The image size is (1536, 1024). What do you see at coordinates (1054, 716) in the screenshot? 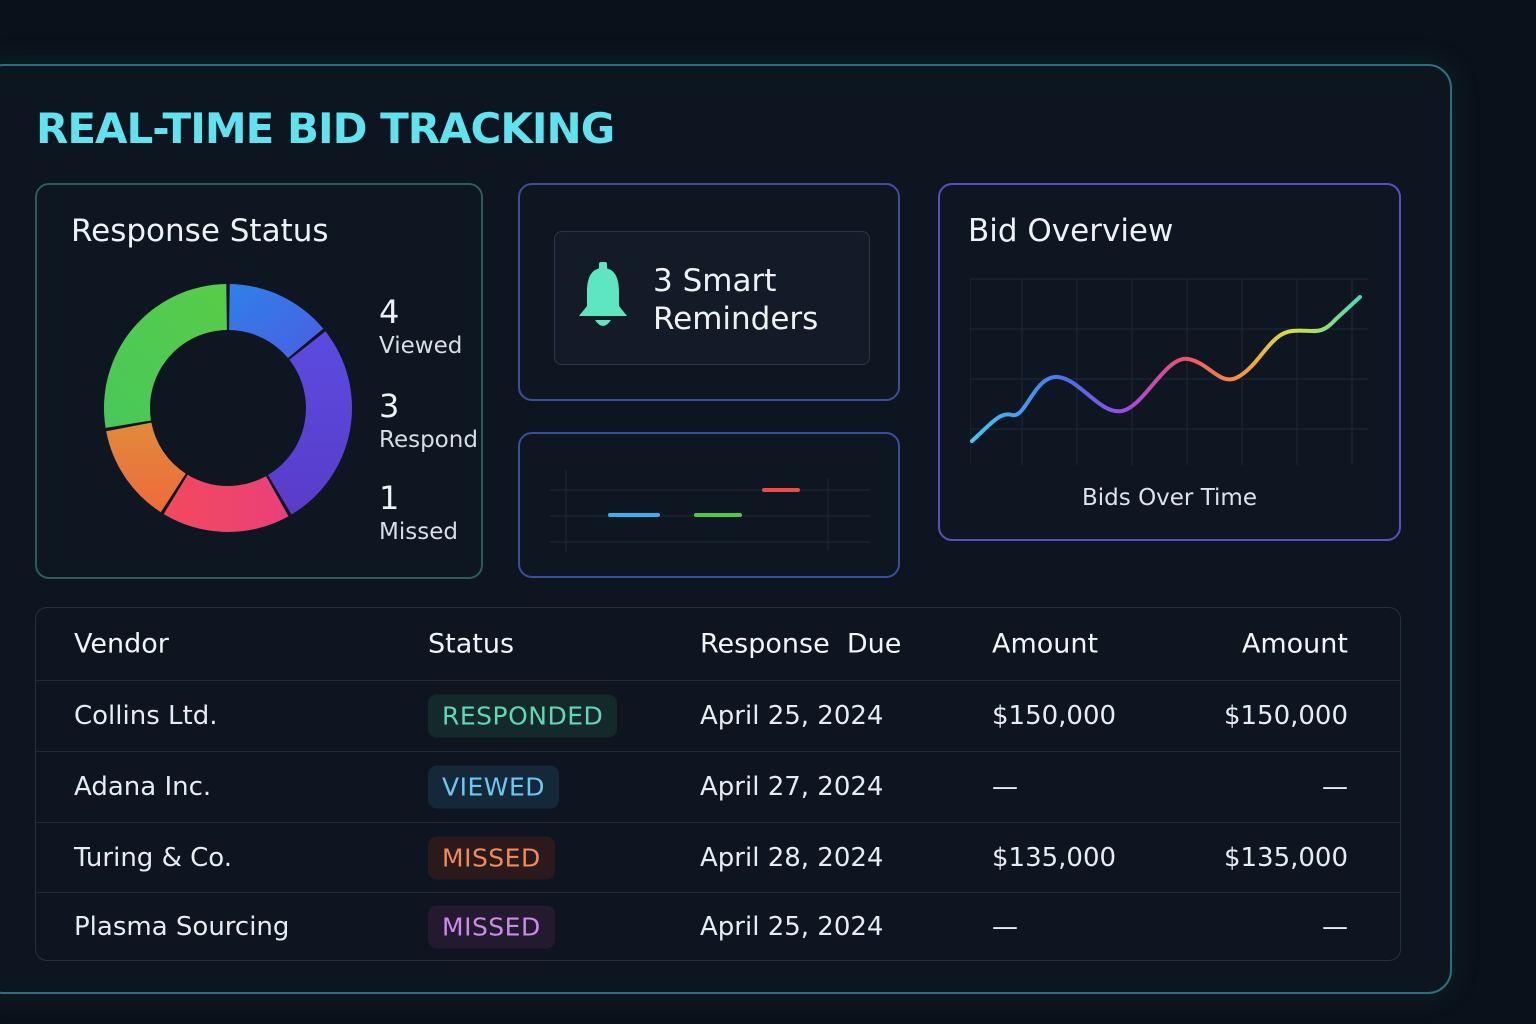
I see `amount-value: $150,000` at bounding box center [1054, 716].